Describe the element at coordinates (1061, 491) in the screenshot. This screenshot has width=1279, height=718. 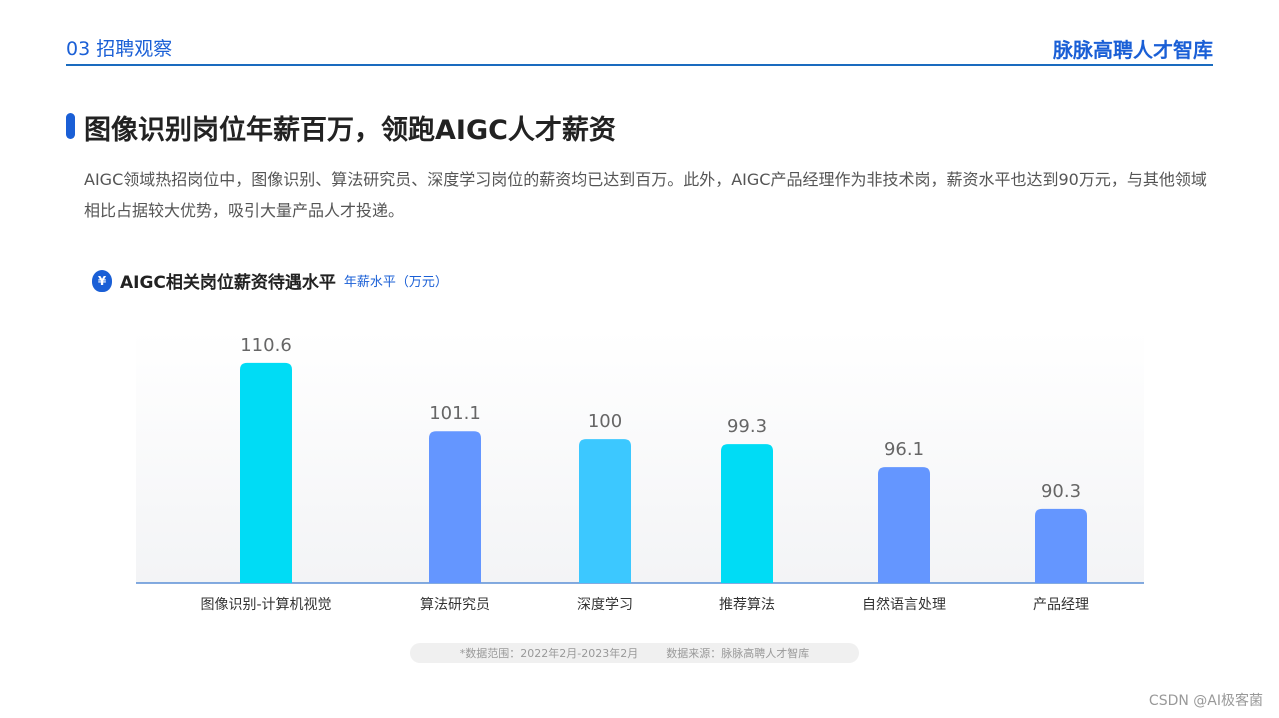
I see `data-label: 90.3` at that location.